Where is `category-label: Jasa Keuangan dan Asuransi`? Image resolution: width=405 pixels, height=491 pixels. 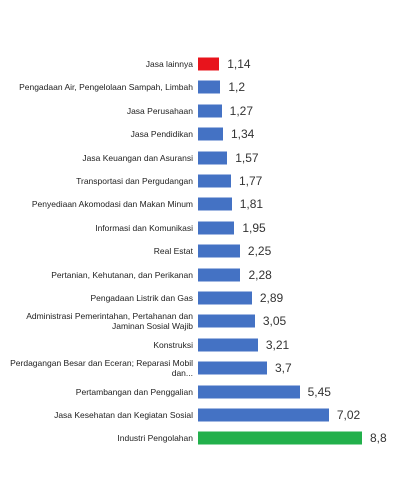
category-label: Jasa Keuangan dan Asuransi is located at coordinates (137, 157).